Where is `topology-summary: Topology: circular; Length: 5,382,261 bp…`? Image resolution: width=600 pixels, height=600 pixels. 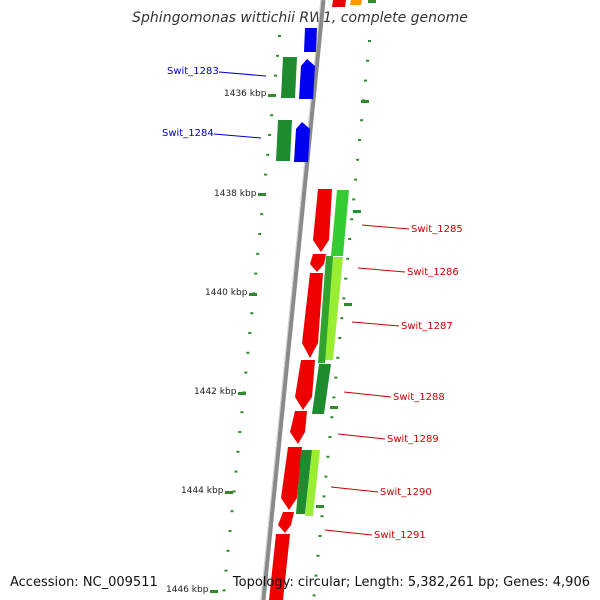 topology-summary: Topology: circular; Length: 5,382,261 bp… is located at coordinates (411, 582).